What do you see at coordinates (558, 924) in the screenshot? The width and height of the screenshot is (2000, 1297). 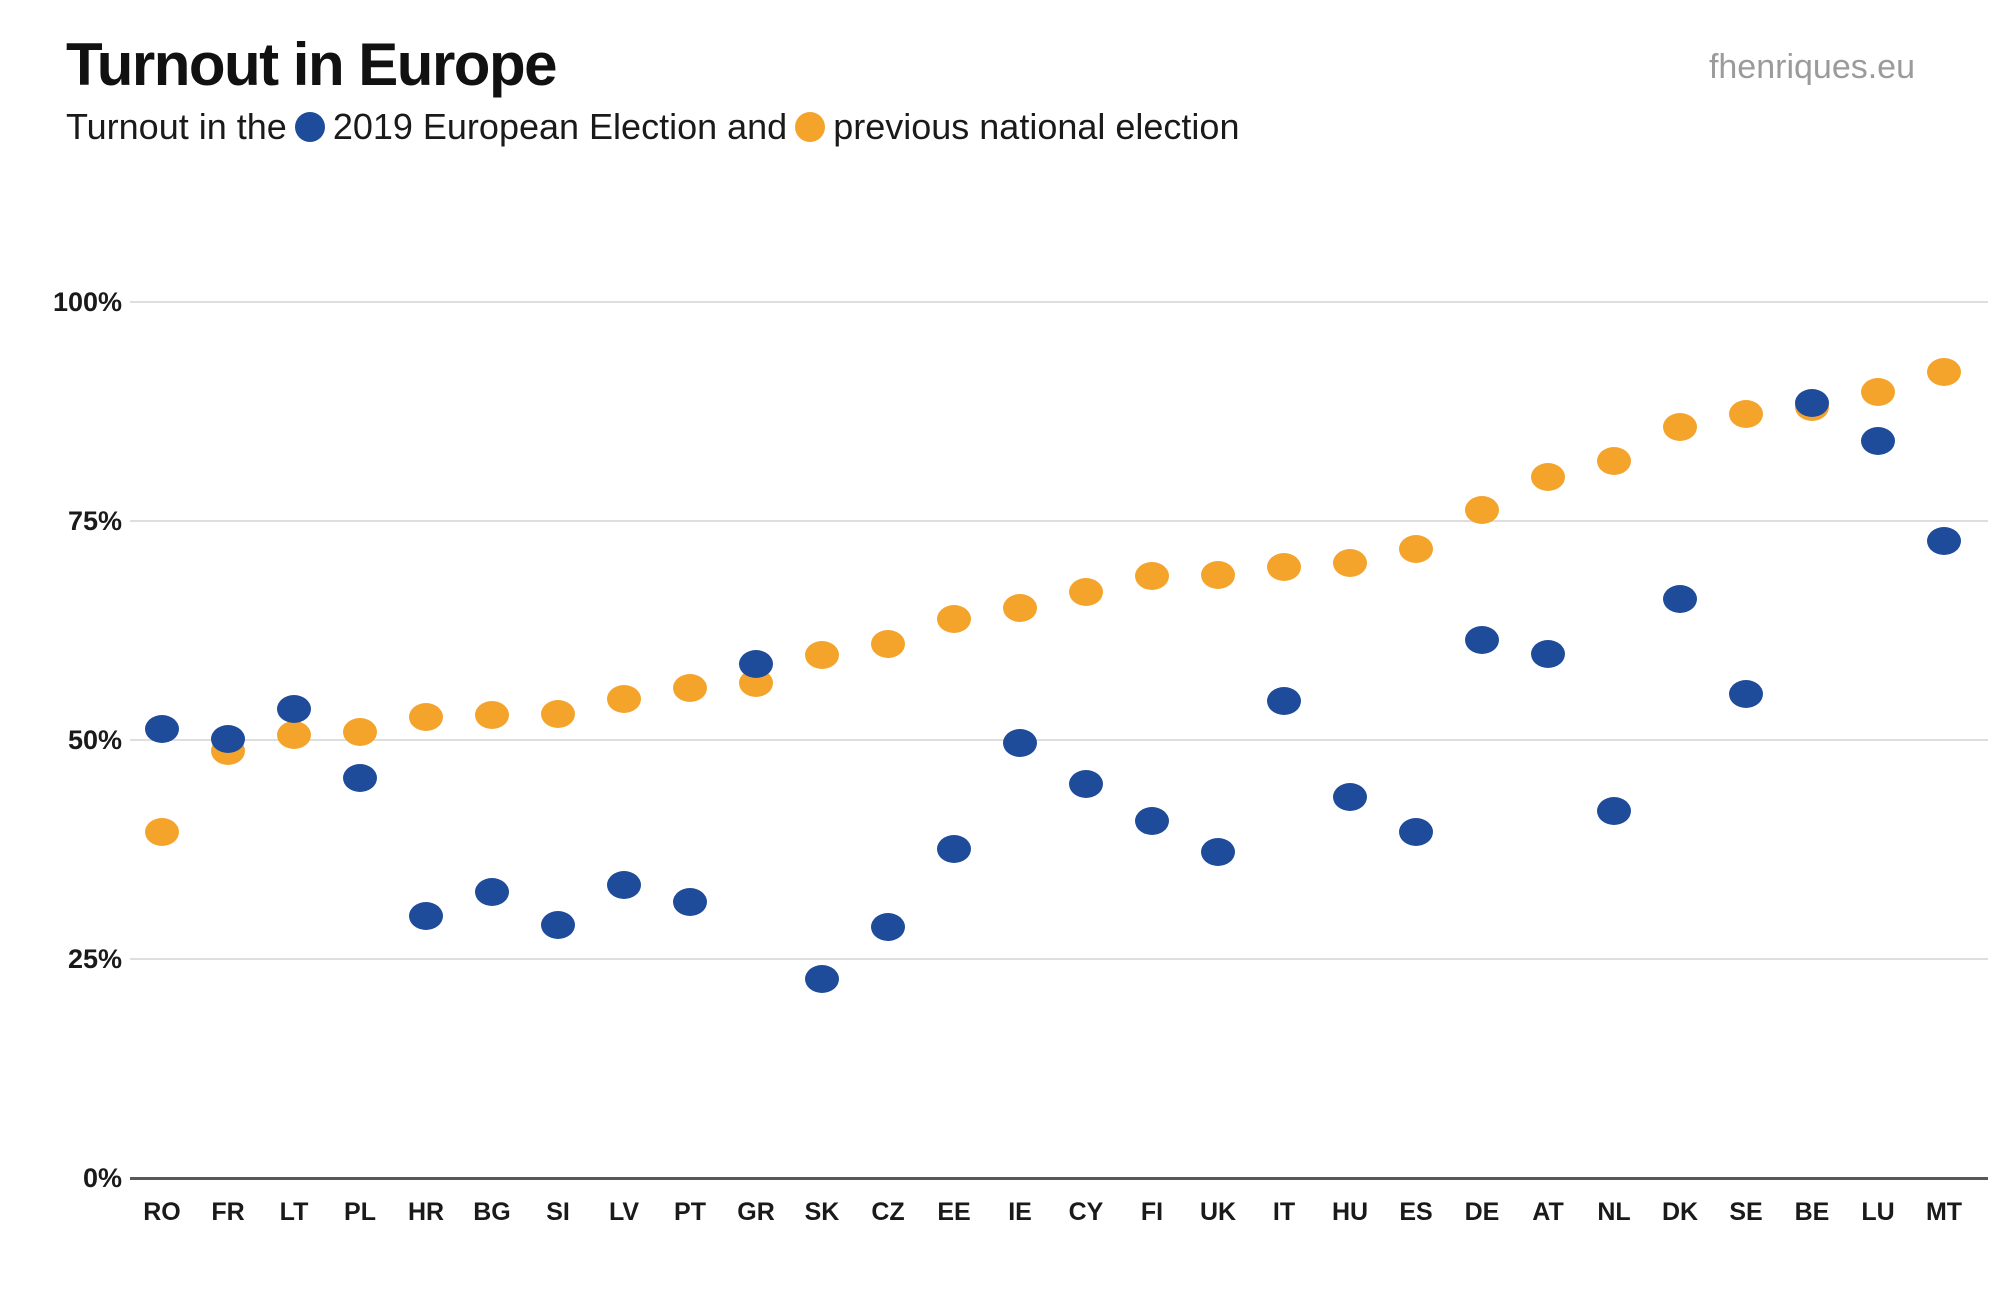 I see `data-dot-si-european` at bounding box center [558, 924].